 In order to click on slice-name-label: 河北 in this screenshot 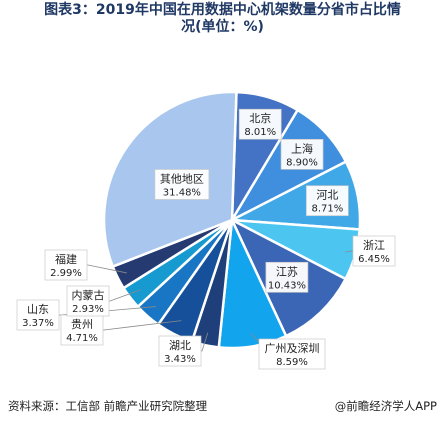, I will do `click(327, 195)`.